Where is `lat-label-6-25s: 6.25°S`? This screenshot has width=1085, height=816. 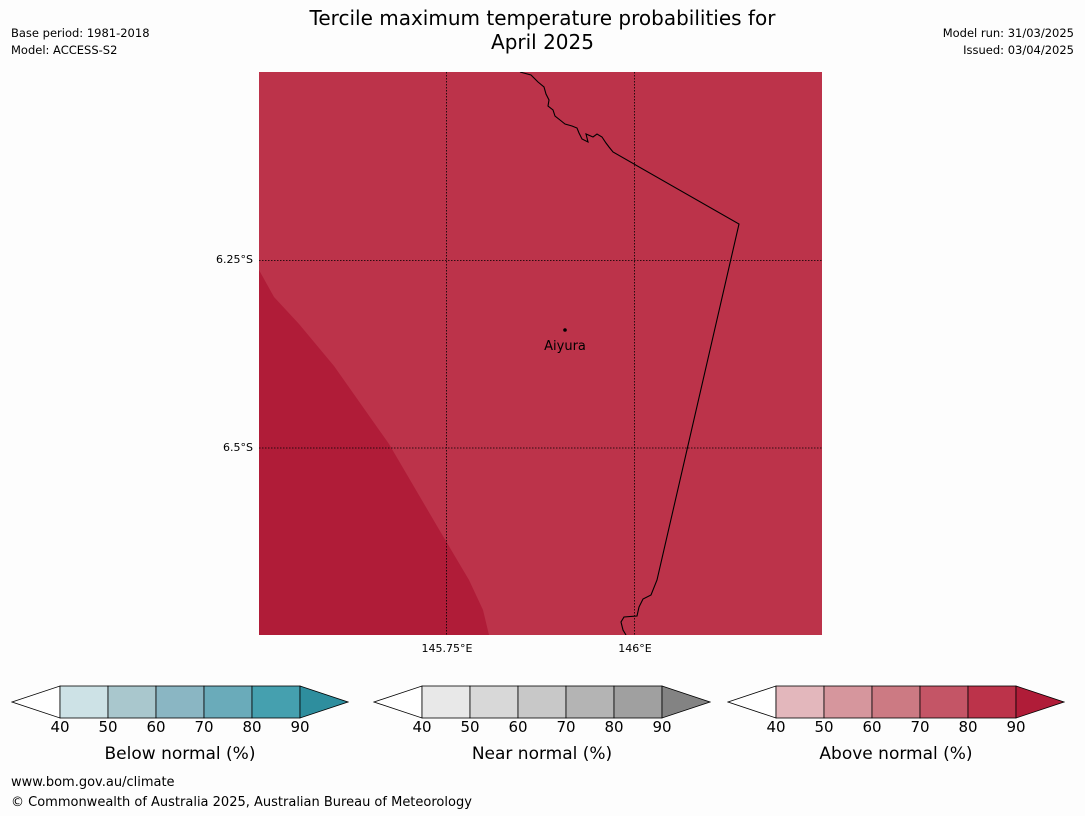 lat-label-6-25s: 6.25°S is located at coordinates (234, 259).